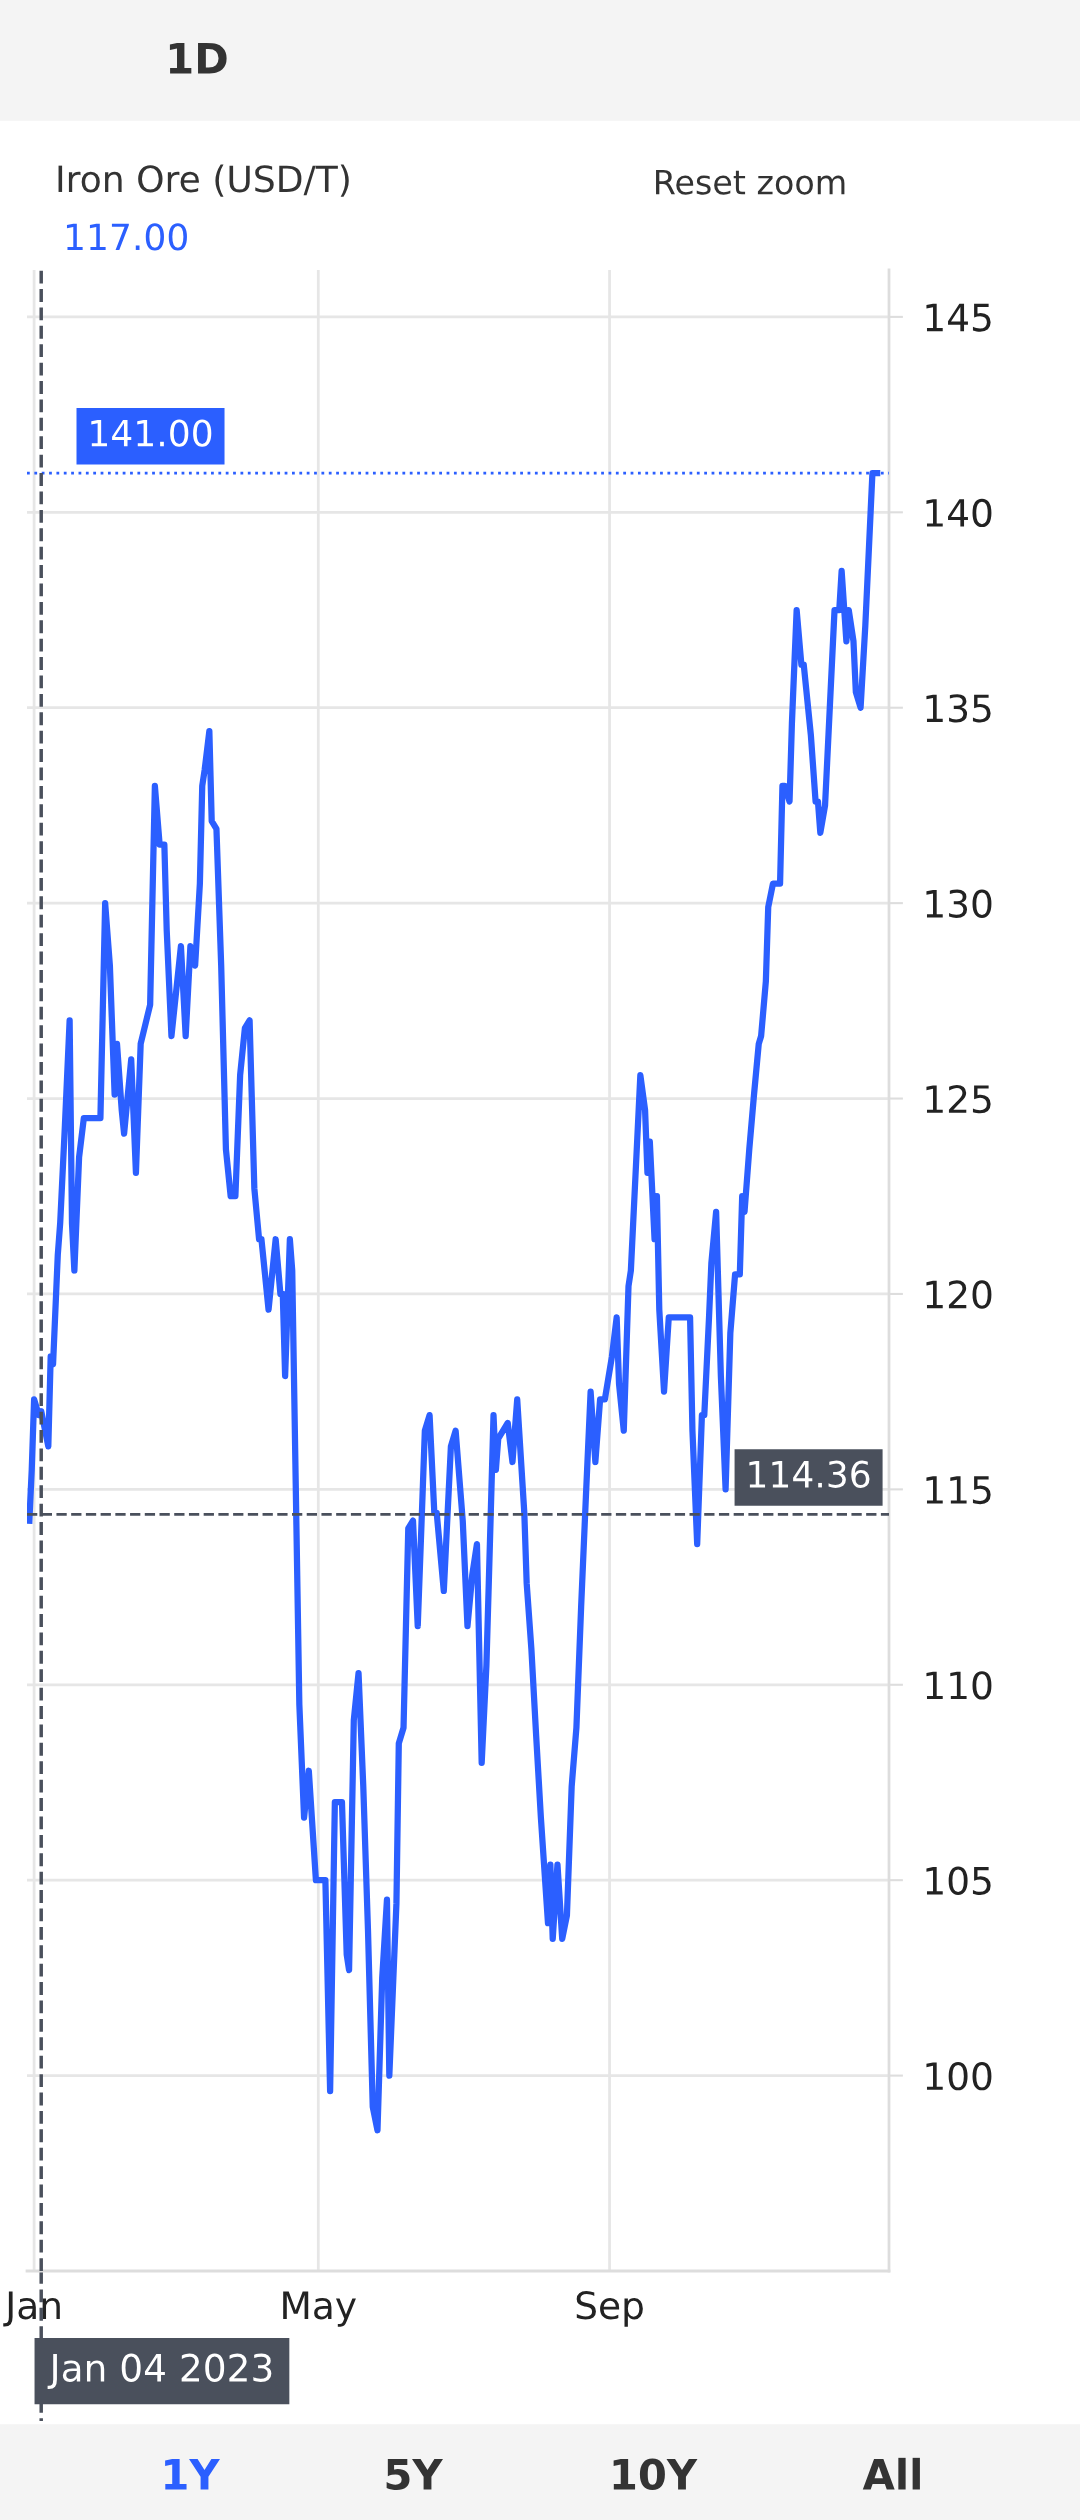  What do you see at coordinates (959, 1685) in the screenshot?
I see `y-tick-label: 110` at bounding box center [959, 1685].